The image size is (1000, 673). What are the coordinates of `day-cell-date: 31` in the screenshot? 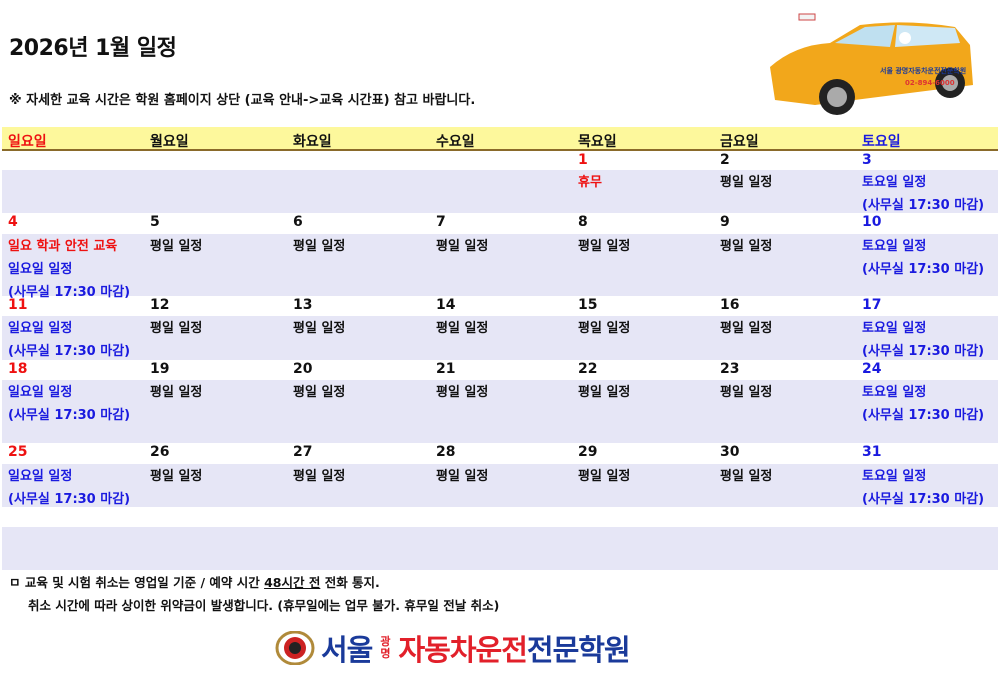 It's located at (872, 452).